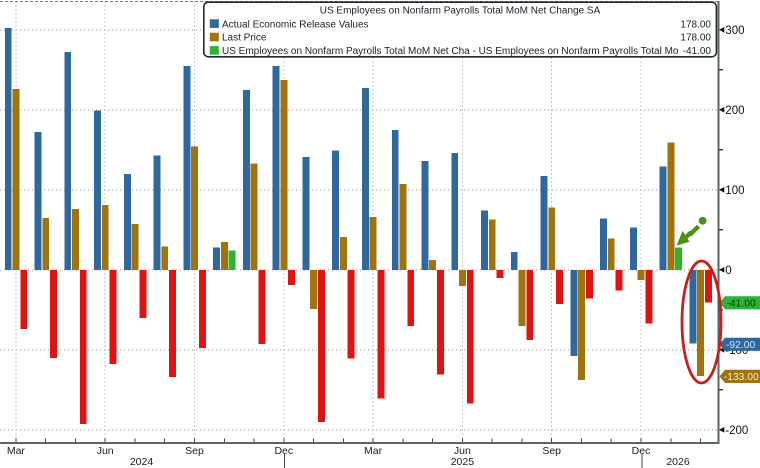 The image size is (760, 468). I want to click on svg-text: Actual Economic Release Values, so click(295, 24).